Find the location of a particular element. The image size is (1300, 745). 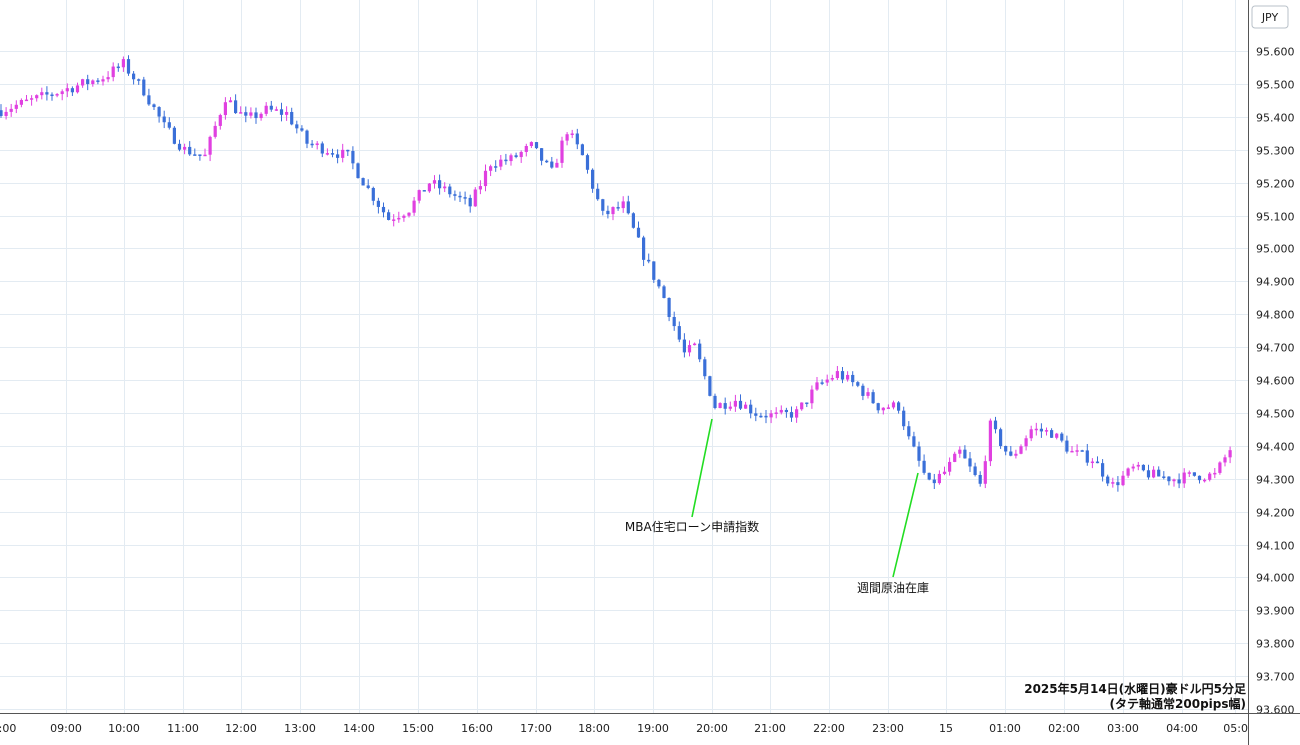

x-tick-label: 17:00 is located at coordinates (536, 728).